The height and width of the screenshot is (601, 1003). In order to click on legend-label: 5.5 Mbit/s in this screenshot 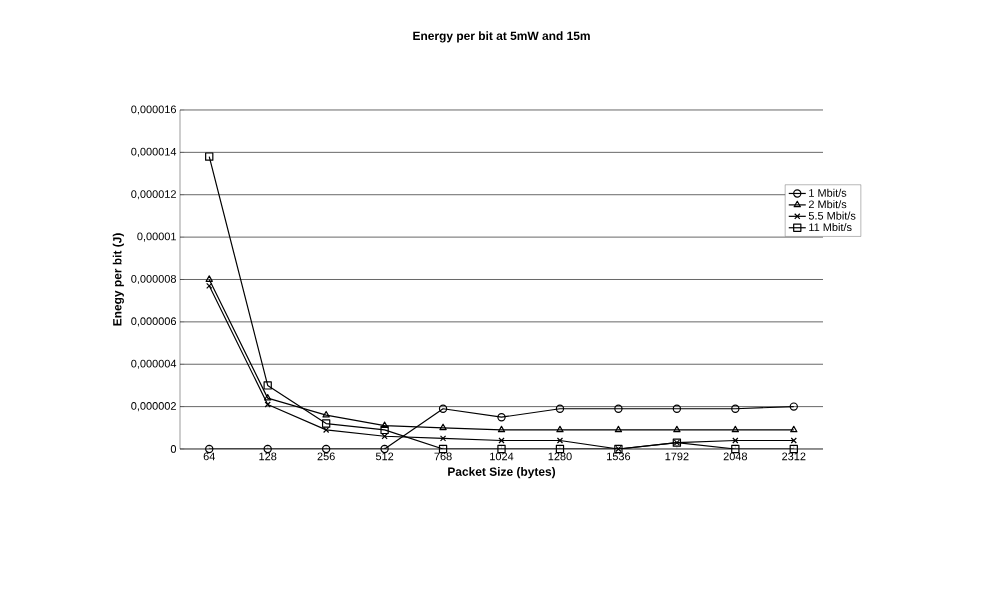, I will do `click(832, 215)`.